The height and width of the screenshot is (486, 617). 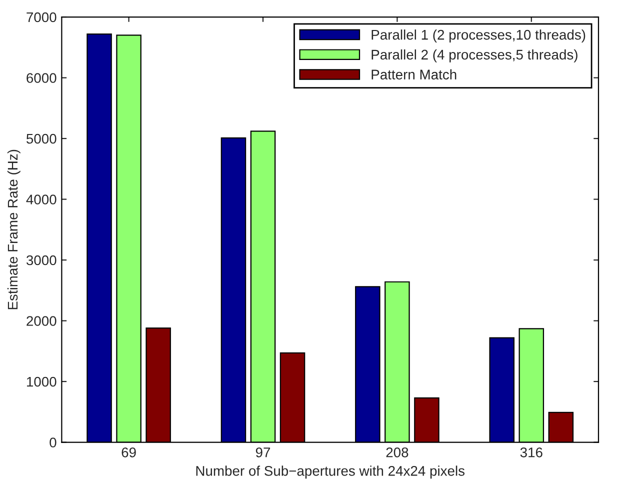 I want to click on y-tick-label: 4000, so click(x=41, y=199).